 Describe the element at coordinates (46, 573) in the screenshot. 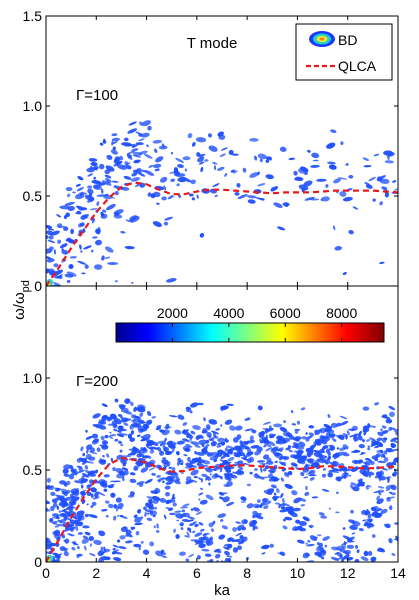

I see `bottom-xtick-label: 0` at that location.